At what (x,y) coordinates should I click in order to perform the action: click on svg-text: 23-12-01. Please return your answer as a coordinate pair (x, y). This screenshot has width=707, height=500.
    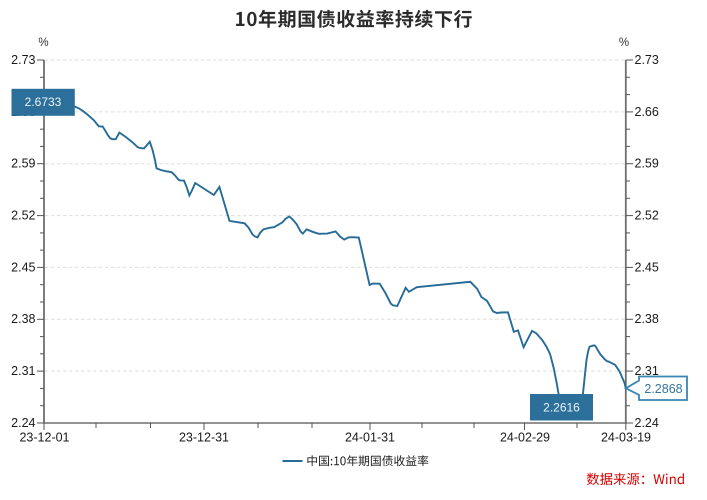
    Looking at the image, I should click on (44, 438).